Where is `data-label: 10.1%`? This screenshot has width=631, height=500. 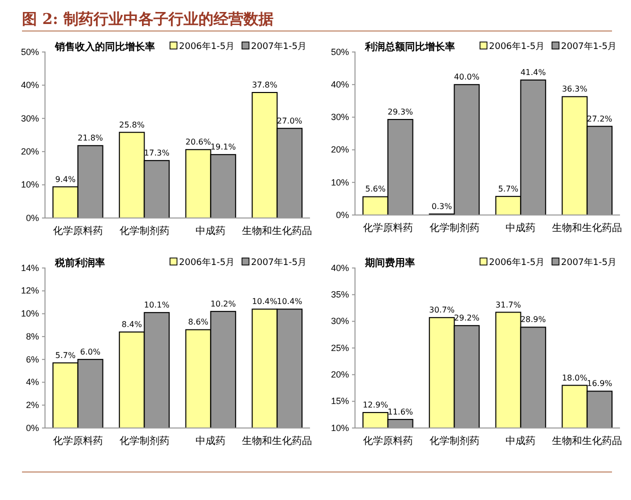
data-label: 10.1% is located at coordinates (157, 305).